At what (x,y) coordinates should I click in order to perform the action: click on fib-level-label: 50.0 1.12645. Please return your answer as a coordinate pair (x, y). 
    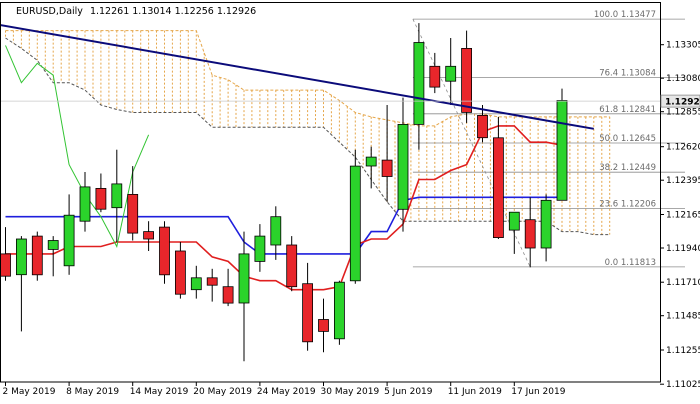
    Looking at the image, I should click on (627, 139).